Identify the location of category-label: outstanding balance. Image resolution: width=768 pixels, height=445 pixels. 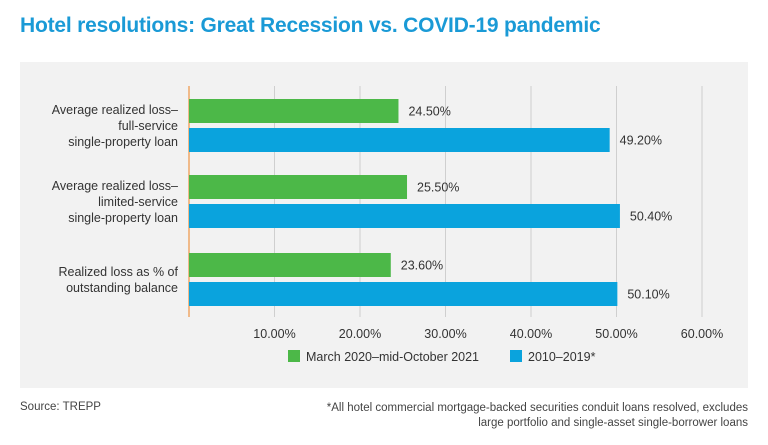
(122, 288).